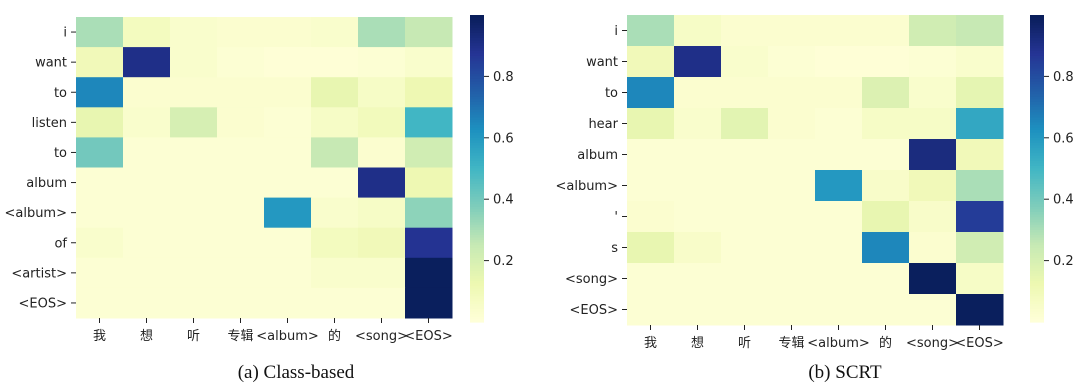  Describe the element at coordinates (591, 279) in the screenshot. I see `y-tick-label: <song>` at that location.